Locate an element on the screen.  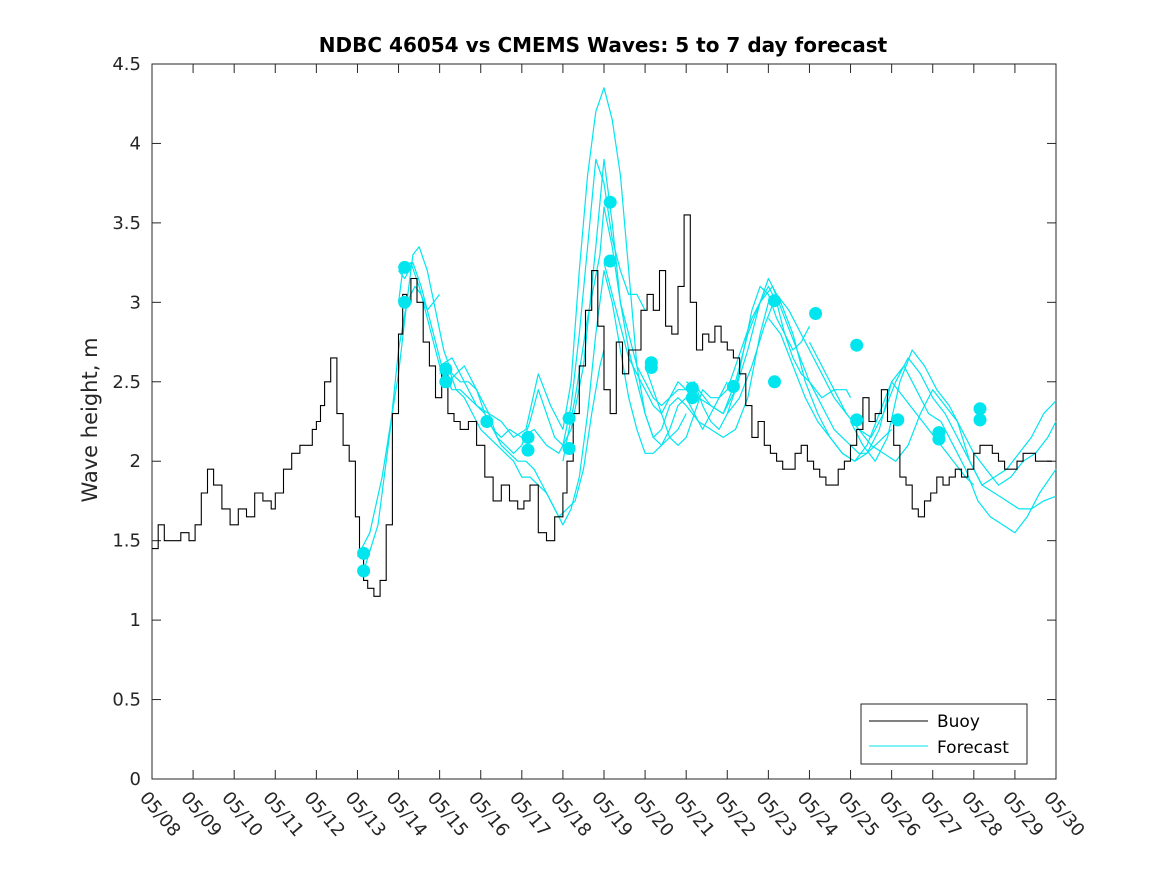
x-tick-label: 05/19 is located at coordinates (611, 814).